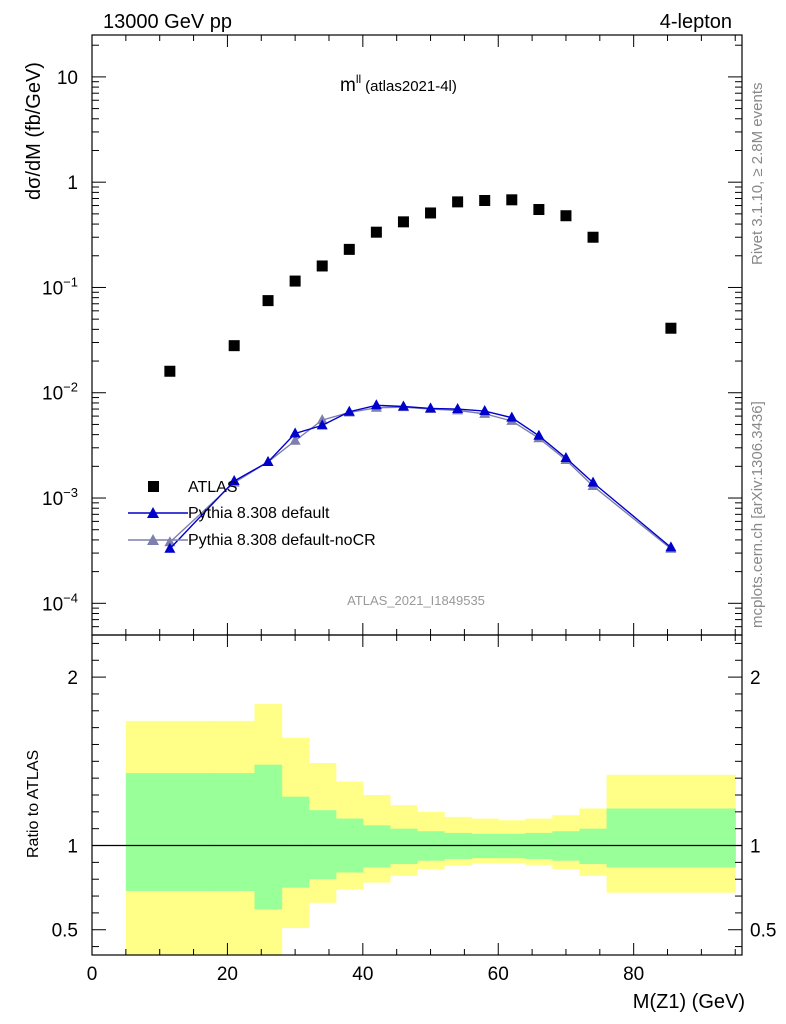  Describe the element at coordinates (60, 286) in the screenshot. I see `upper-y-tick-label: 10⁻¹` at that location.